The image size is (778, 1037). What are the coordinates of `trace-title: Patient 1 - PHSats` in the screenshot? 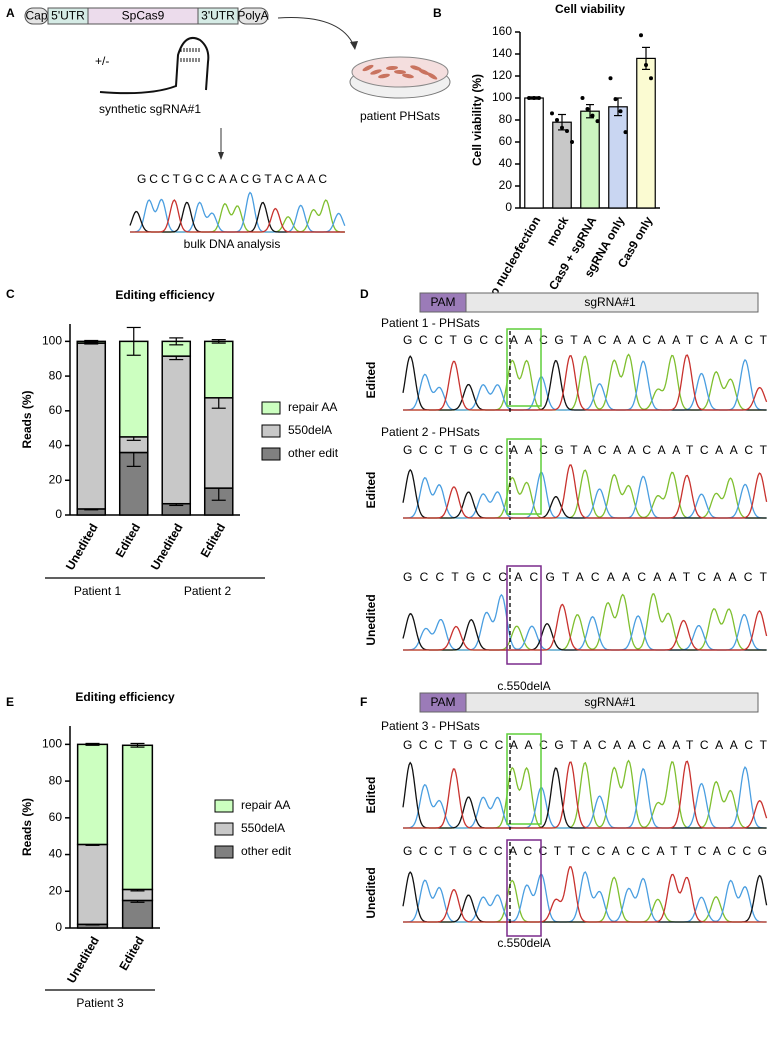 It's located at (430, 323).